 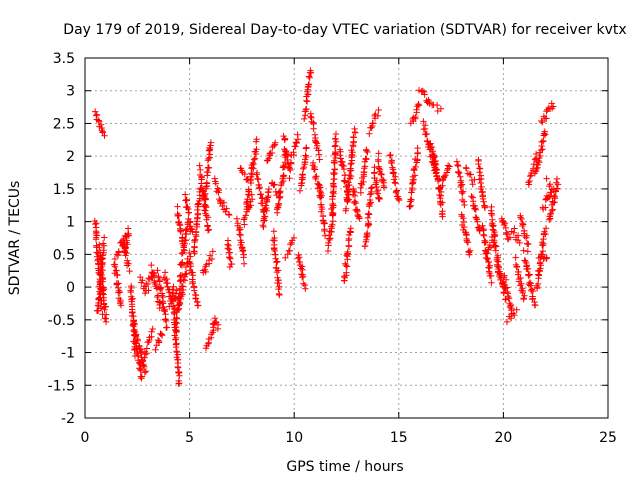 I want to click on x-axis-label: GPS time / hours, so click(x=344, y=467).